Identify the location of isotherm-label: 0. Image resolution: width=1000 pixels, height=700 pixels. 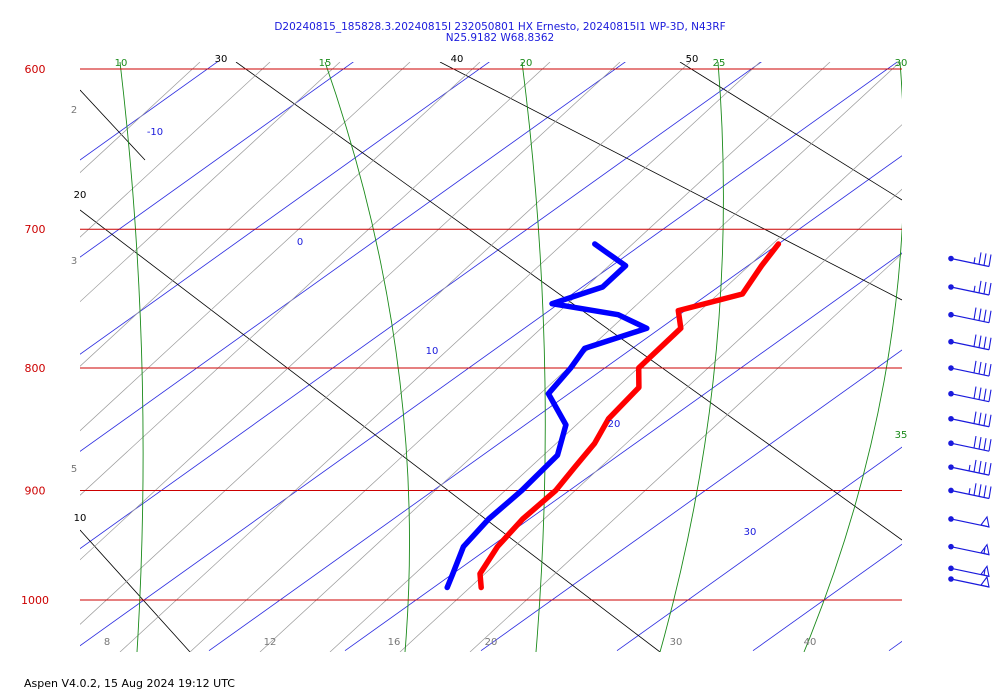
(300, 242).